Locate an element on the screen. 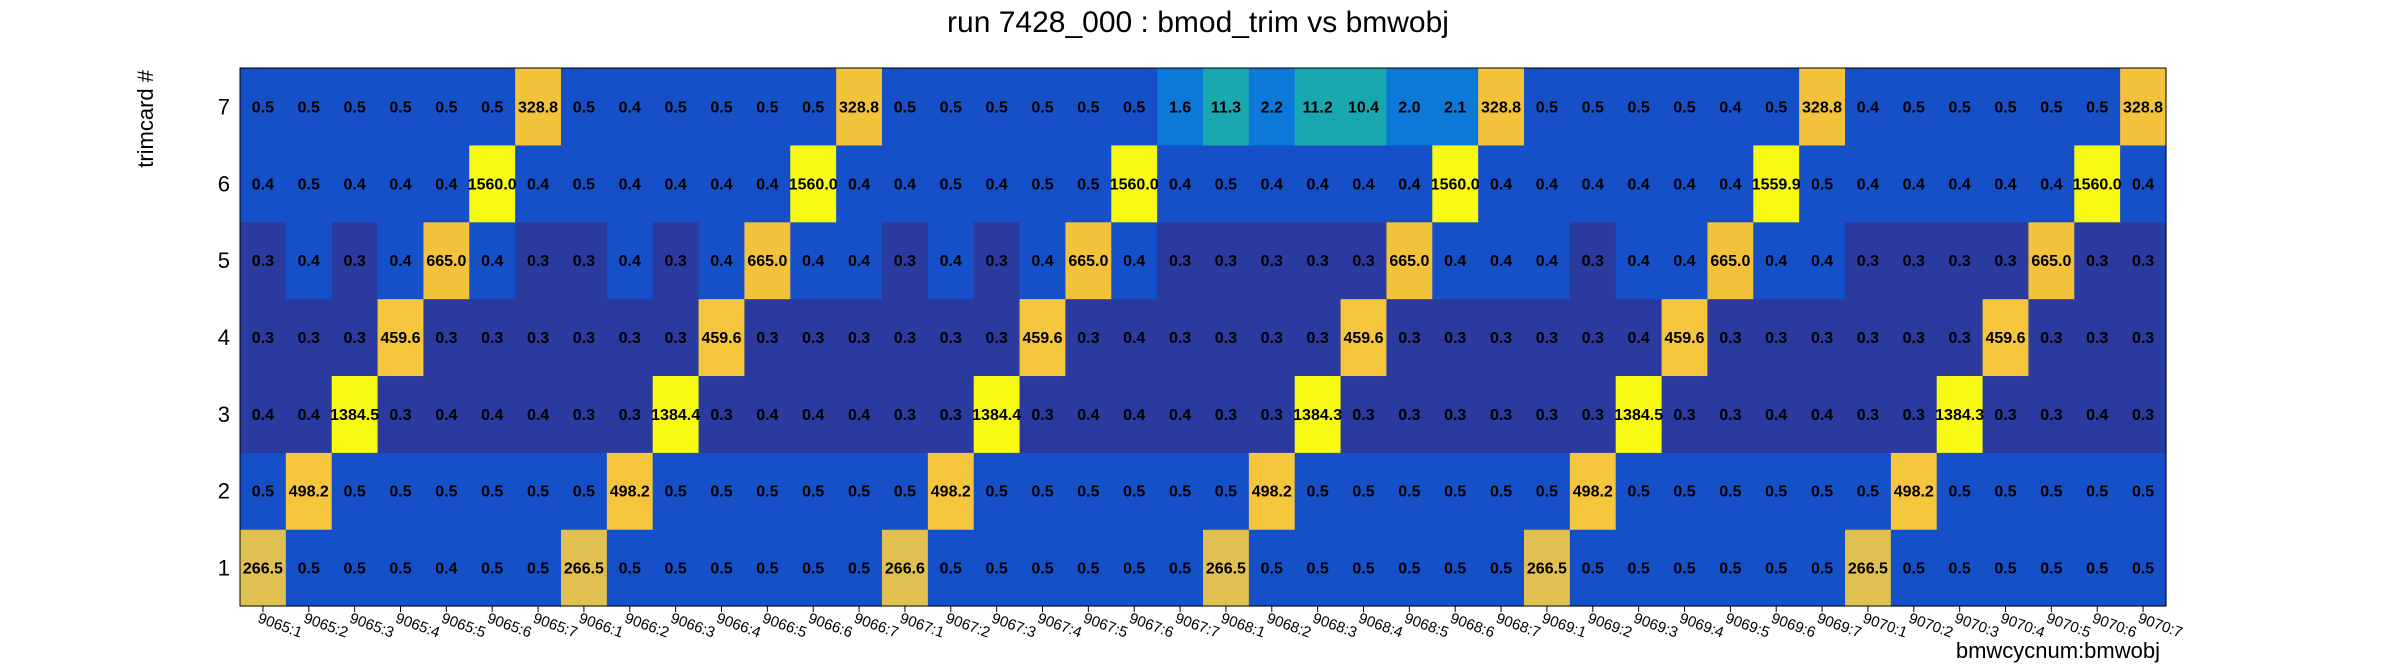  x-tick-label: 9066:3 is located at coordinates (692, 626).